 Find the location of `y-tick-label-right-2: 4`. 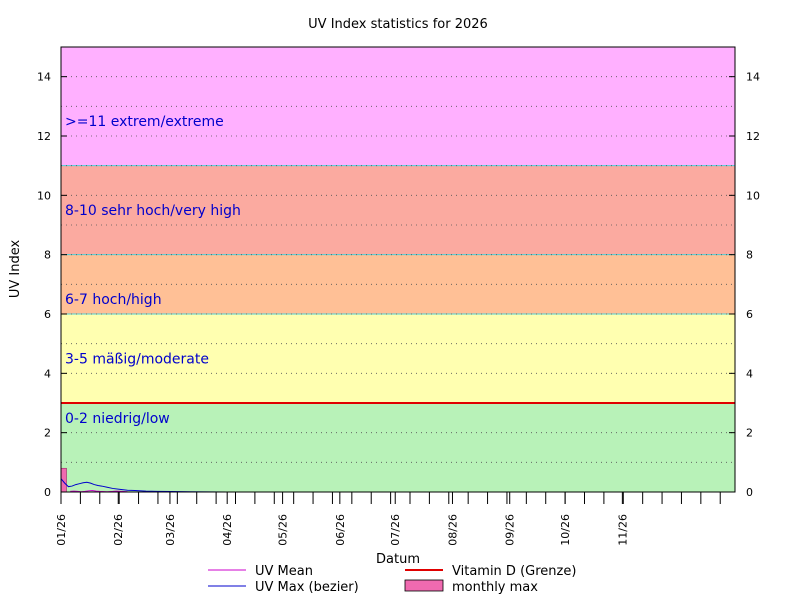

y-tick-label-right-2: 4 is located at coordinates (749, 373).